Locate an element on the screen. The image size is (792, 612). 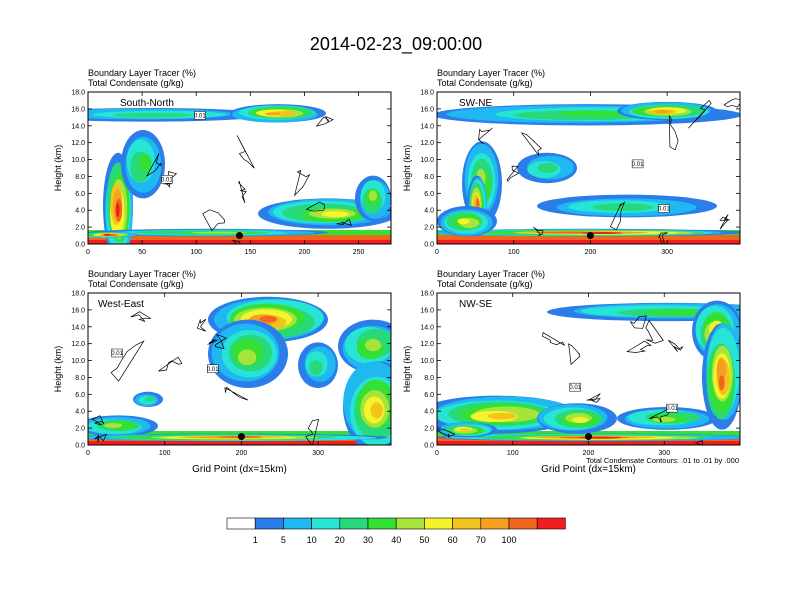
y-tick-label: 18.0 is located at coordinates (427, 93).